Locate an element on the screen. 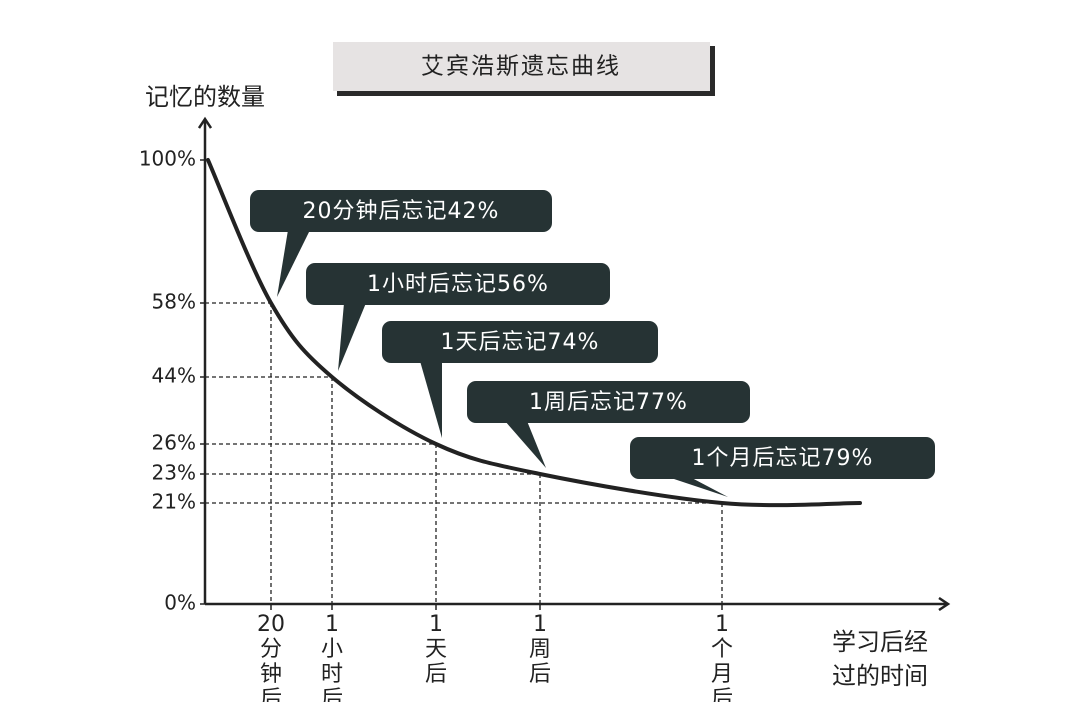 The height and width of the screenshot is (702, 1080). callout-text: 1个月后忘记79% is located at coordinates (783, 458).